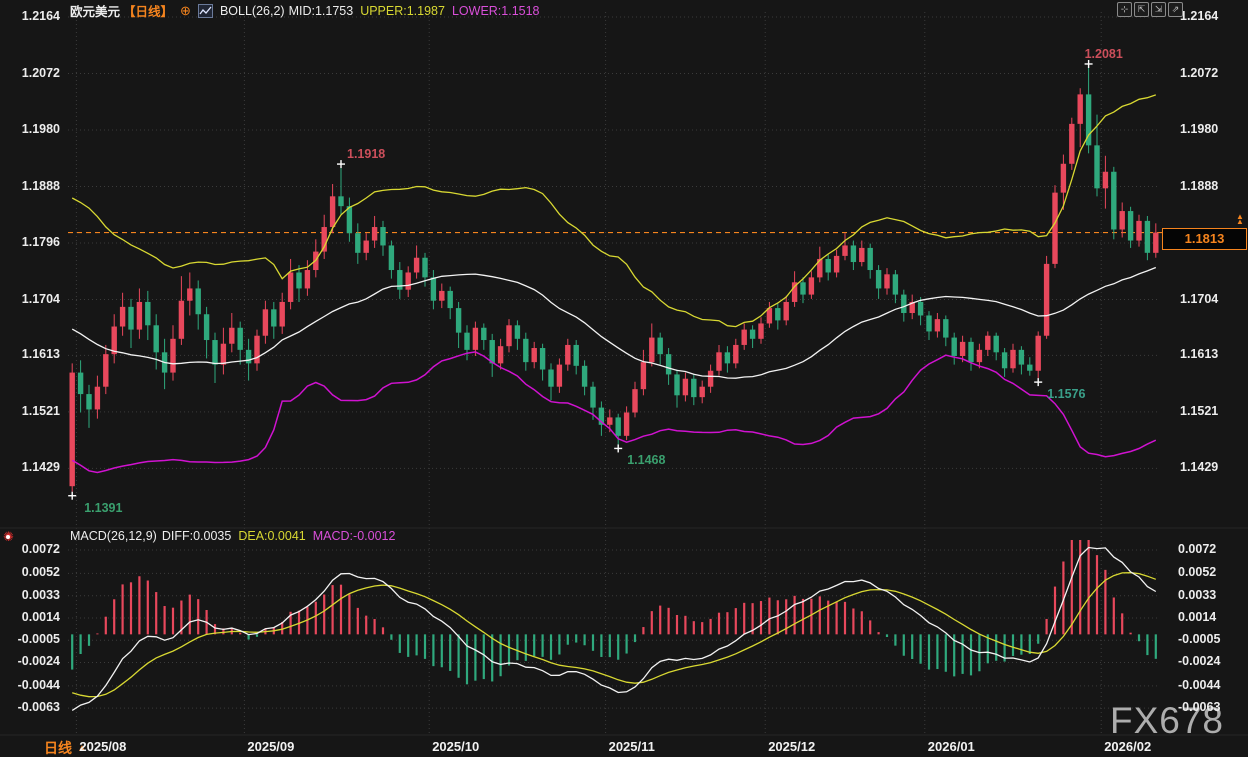  I want to click on x-axis-month-label: 2026/01, so click(951, 746).